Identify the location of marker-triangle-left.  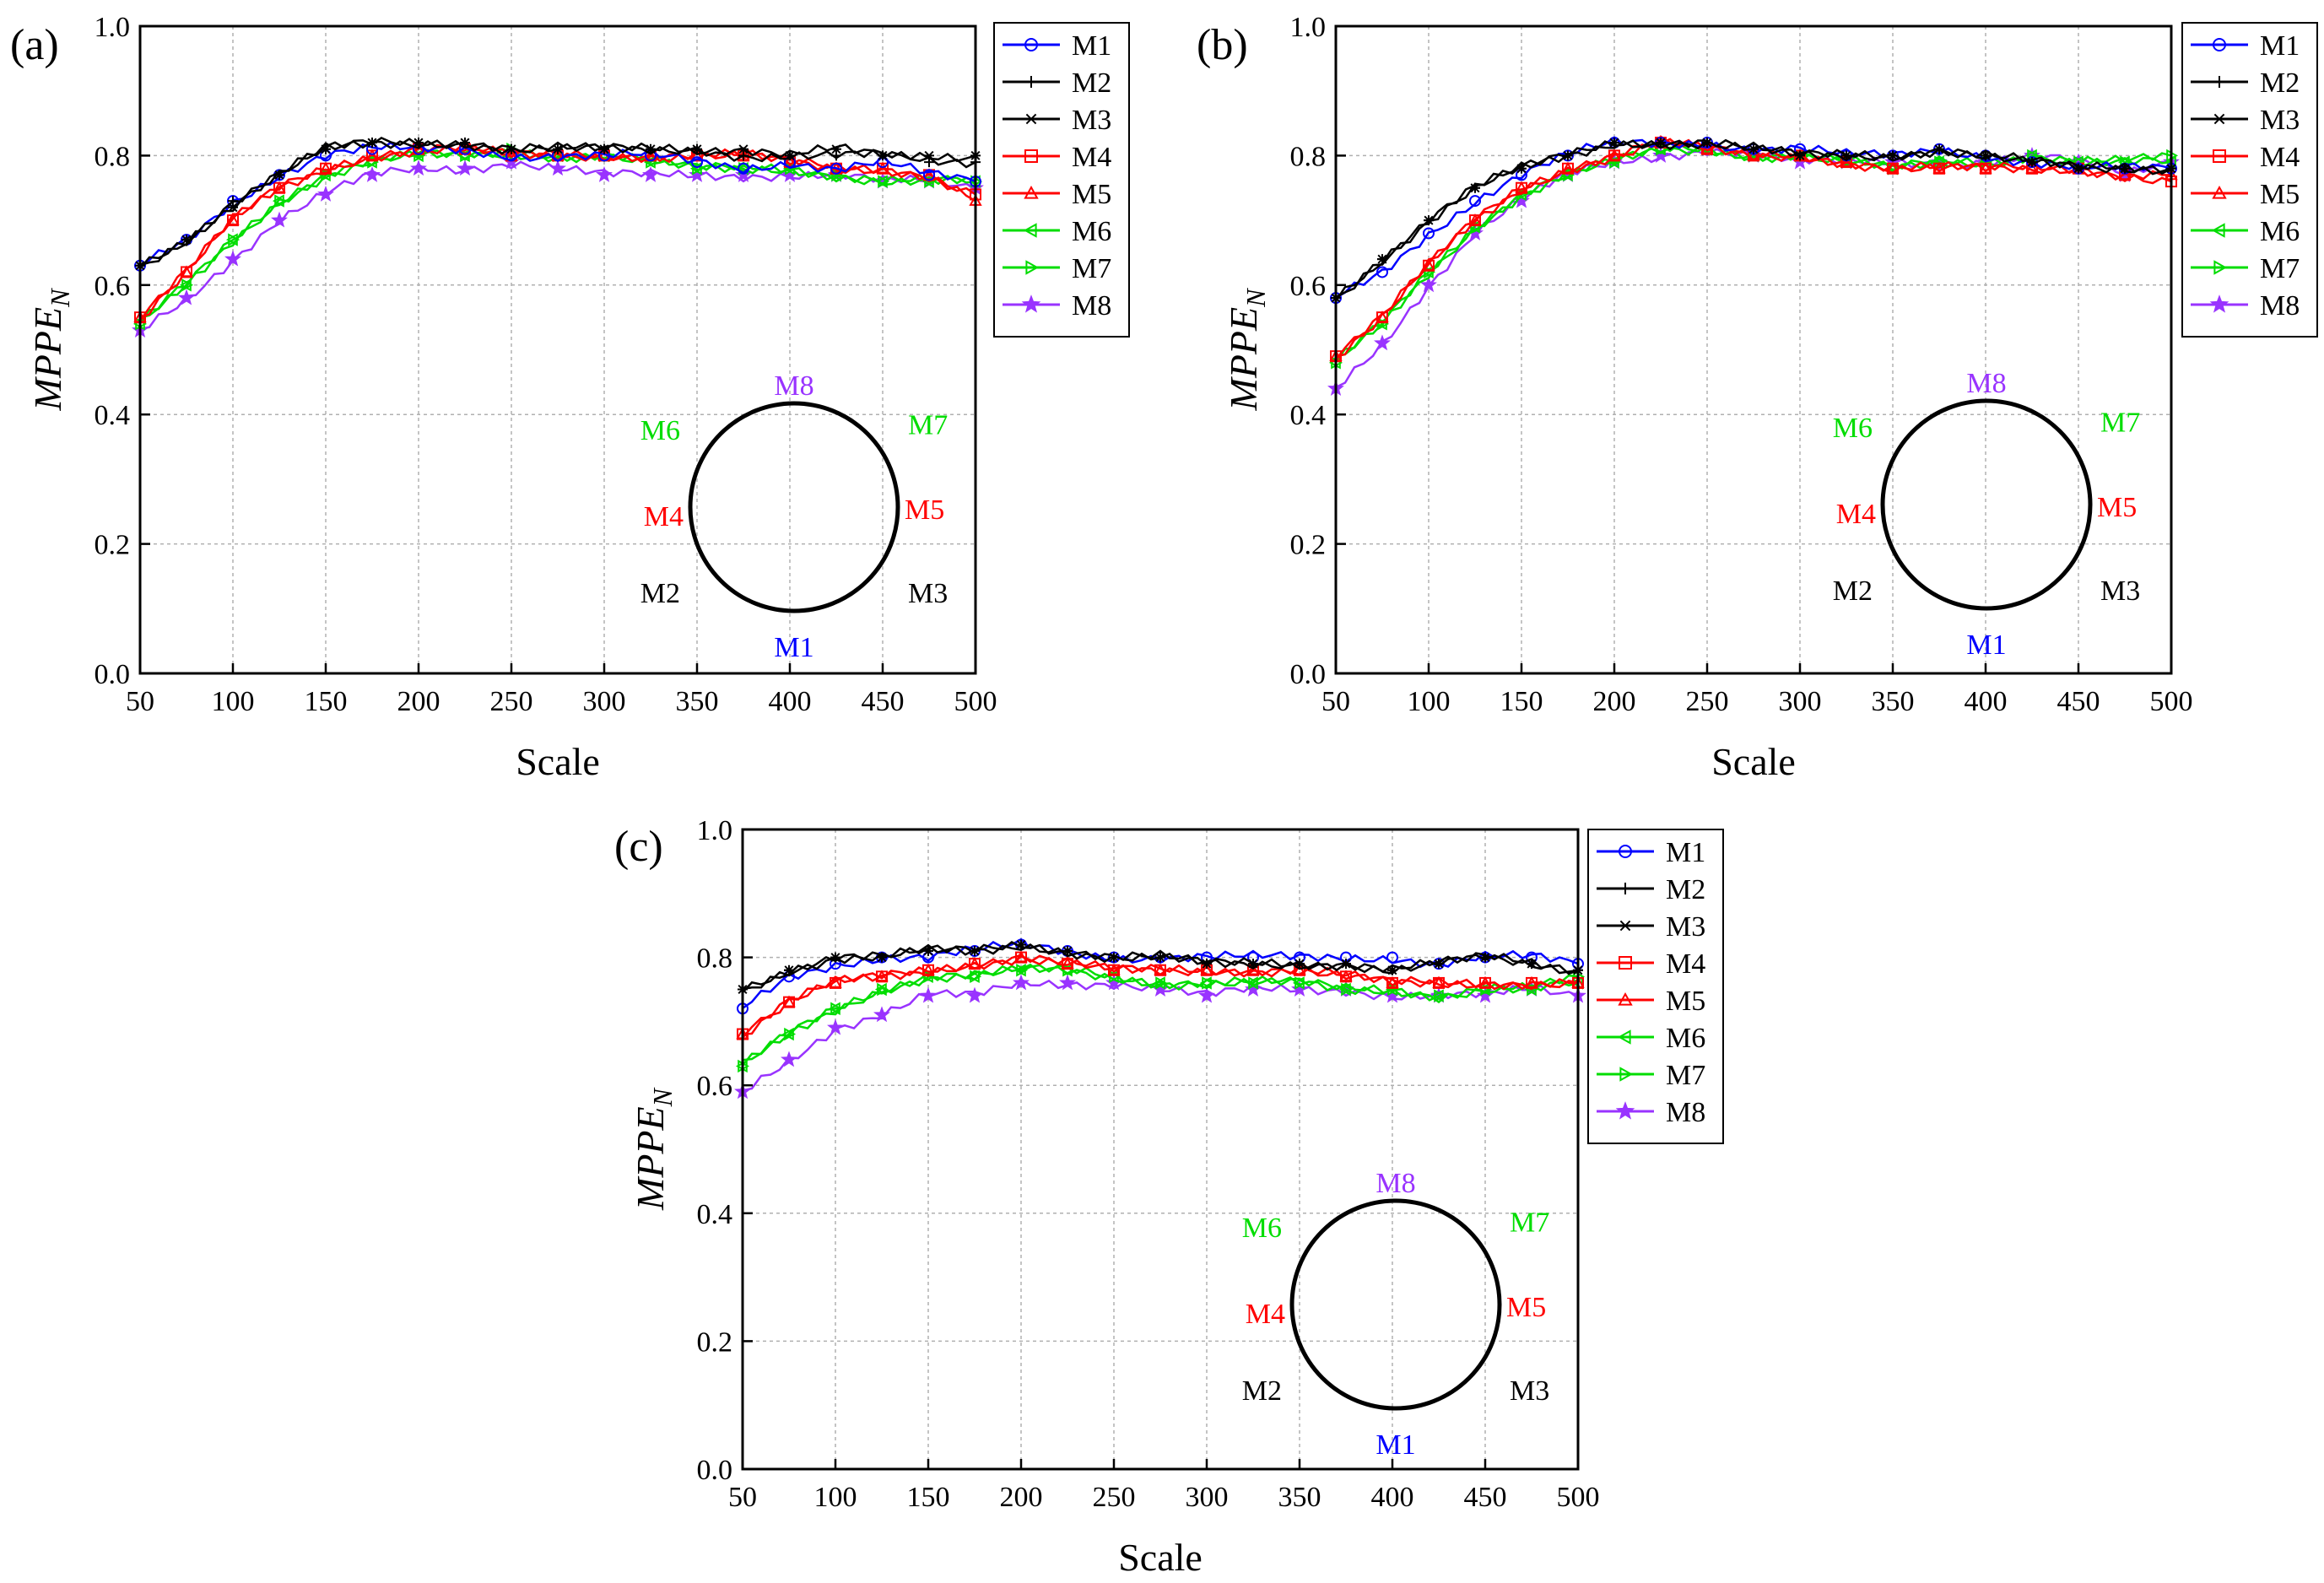
(2218, 230).